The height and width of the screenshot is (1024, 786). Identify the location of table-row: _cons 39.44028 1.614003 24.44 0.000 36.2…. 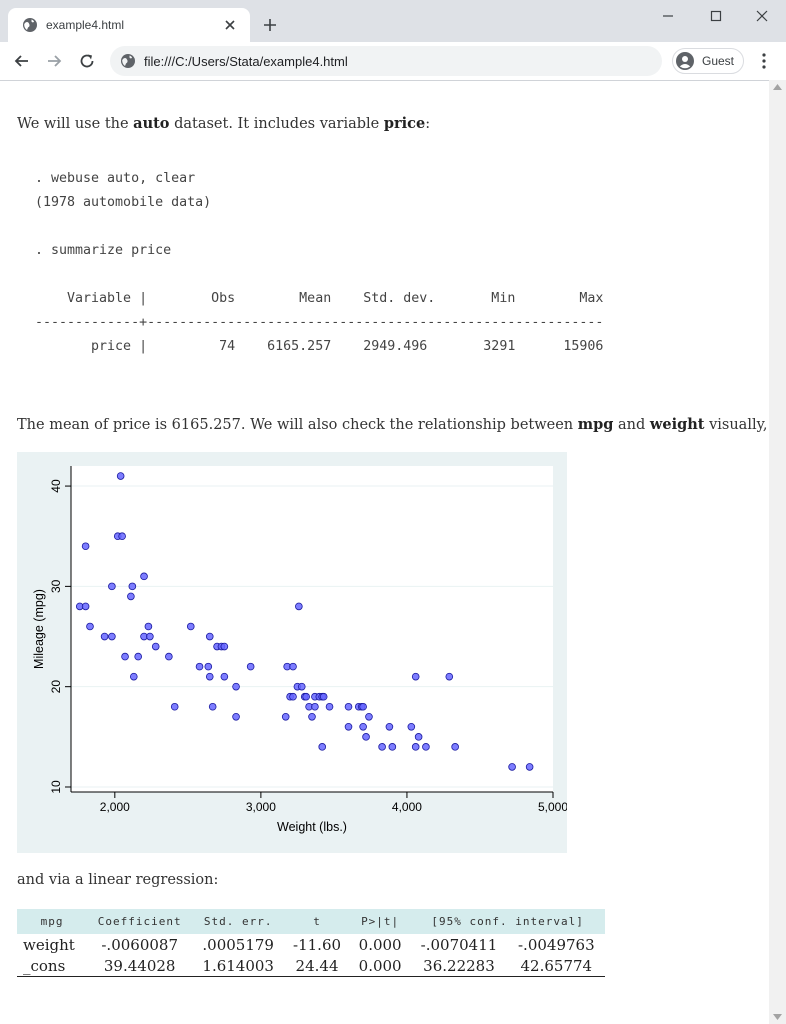
(311, 966).